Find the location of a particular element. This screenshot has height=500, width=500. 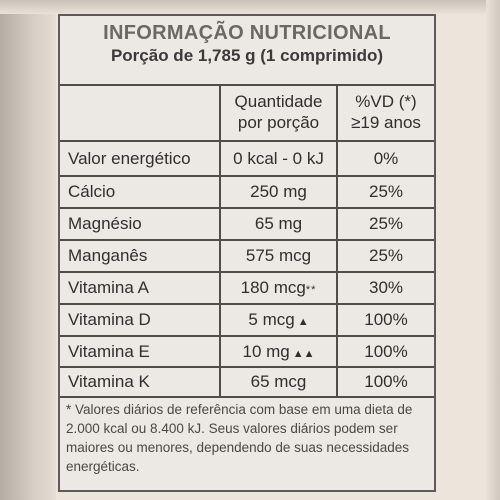

triangle-marker-icon: ▲▲ is located at coordinates (303, 354).